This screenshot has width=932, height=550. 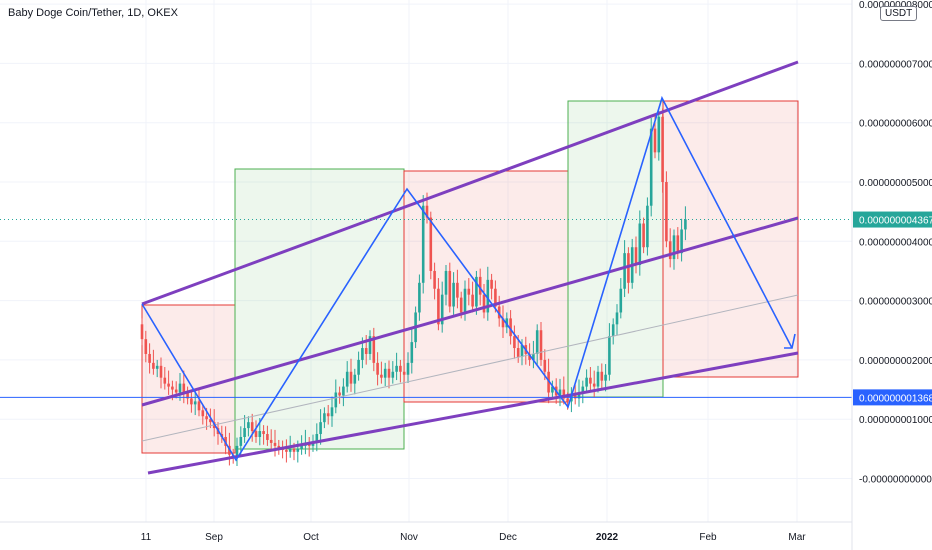 What do you see at coordinates (899, 13) in the screenshot?
I see `currency-unit-badge: USDT` at bounding box center [899, 13].